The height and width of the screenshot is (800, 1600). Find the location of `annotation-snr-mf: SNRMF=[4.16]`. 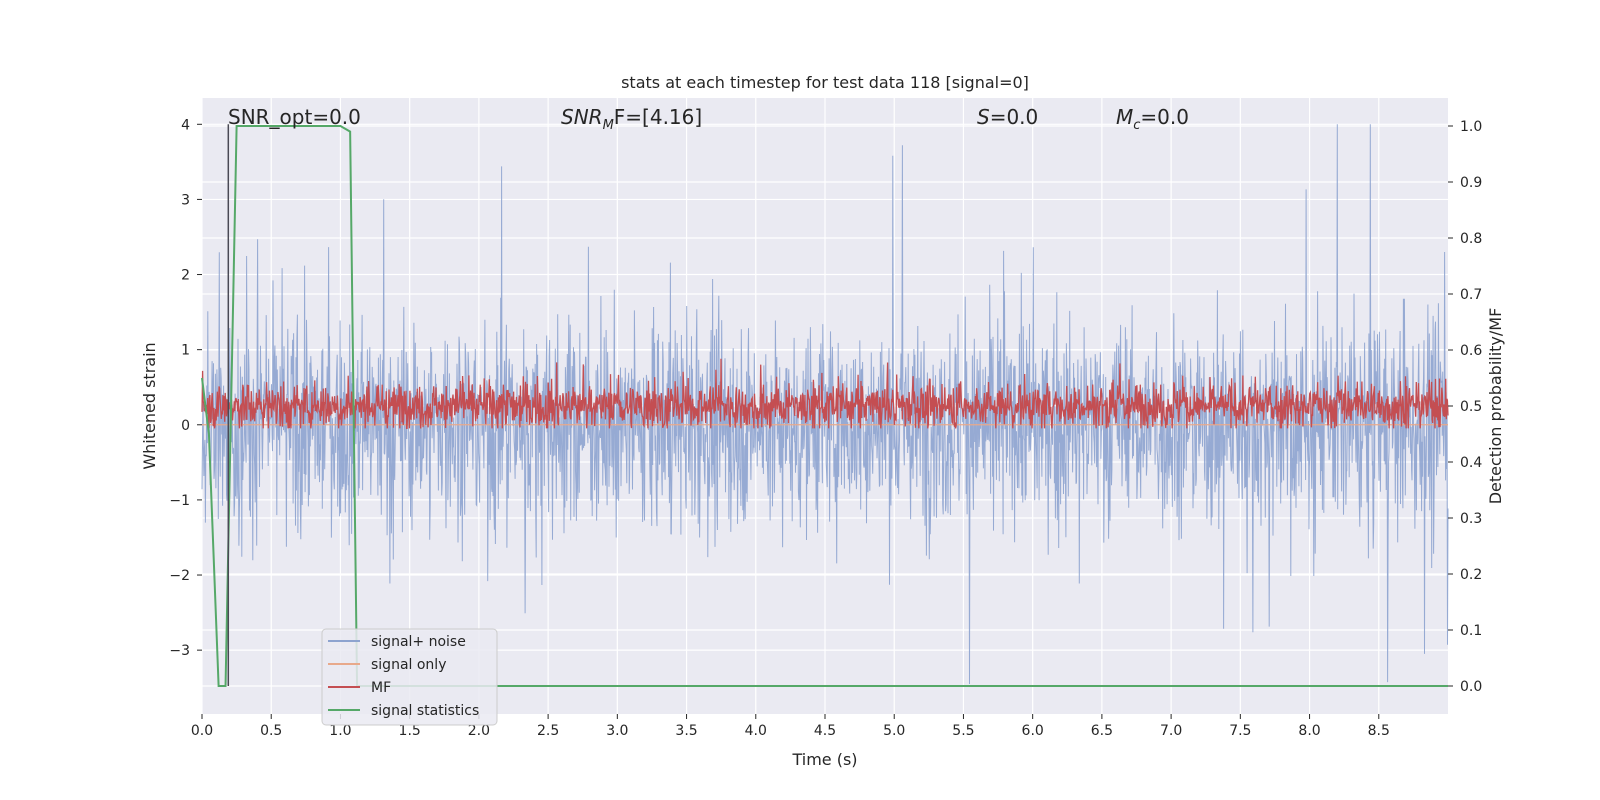

annotation-snr-mf: SNRMF=[4.16] is located at coordinates (631, 119).